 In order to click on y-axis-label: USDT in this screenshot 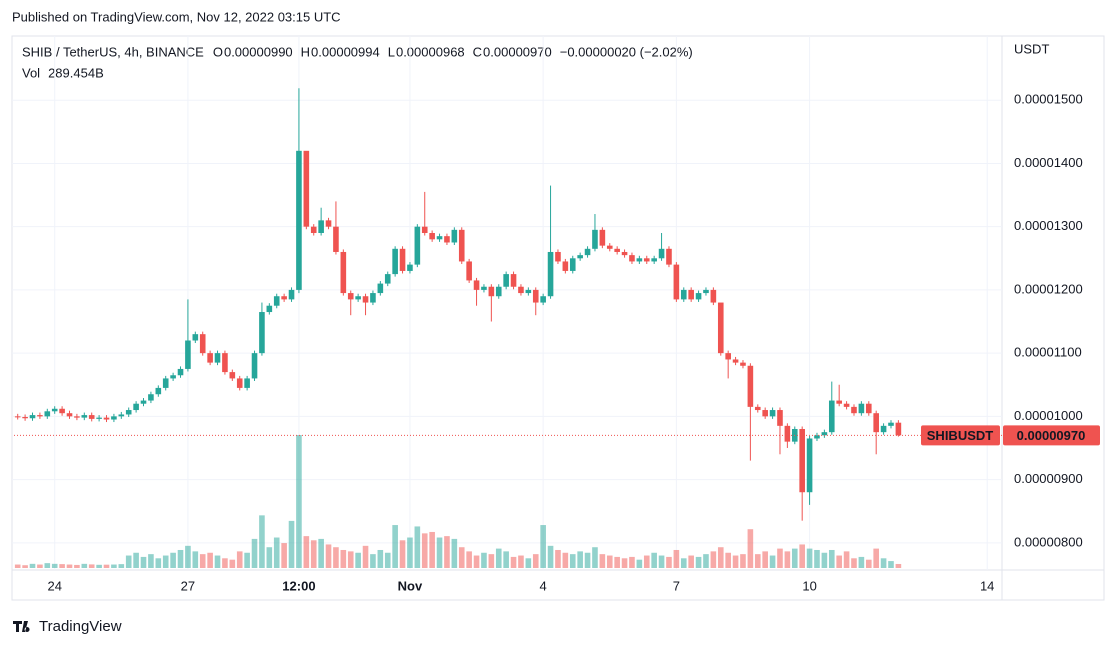, I will do `click(1031, 48)`.